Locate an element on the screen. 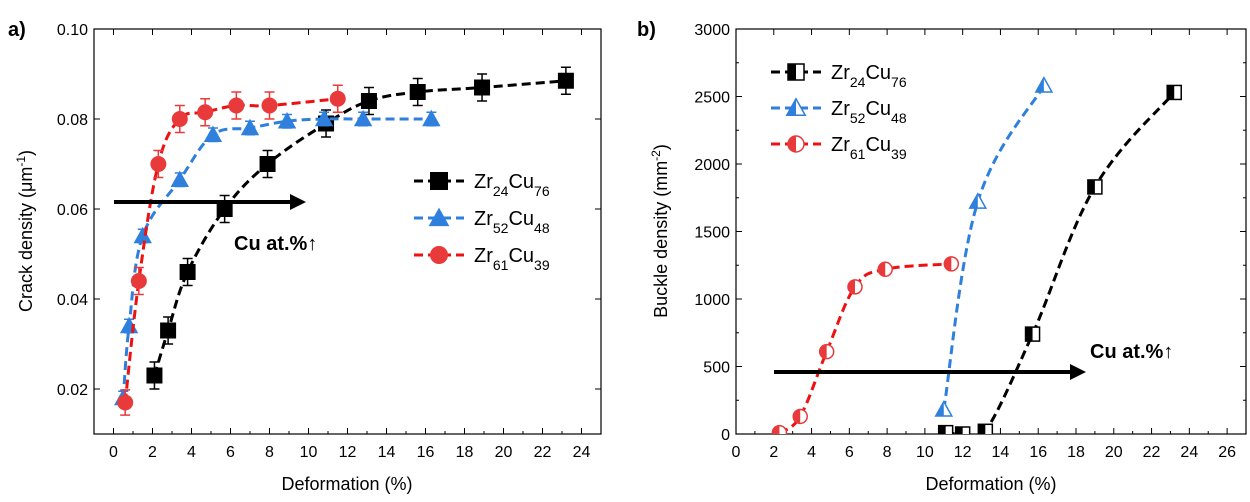  panel-a-x-tick-label: 22 is located at coordinates (543, 452).